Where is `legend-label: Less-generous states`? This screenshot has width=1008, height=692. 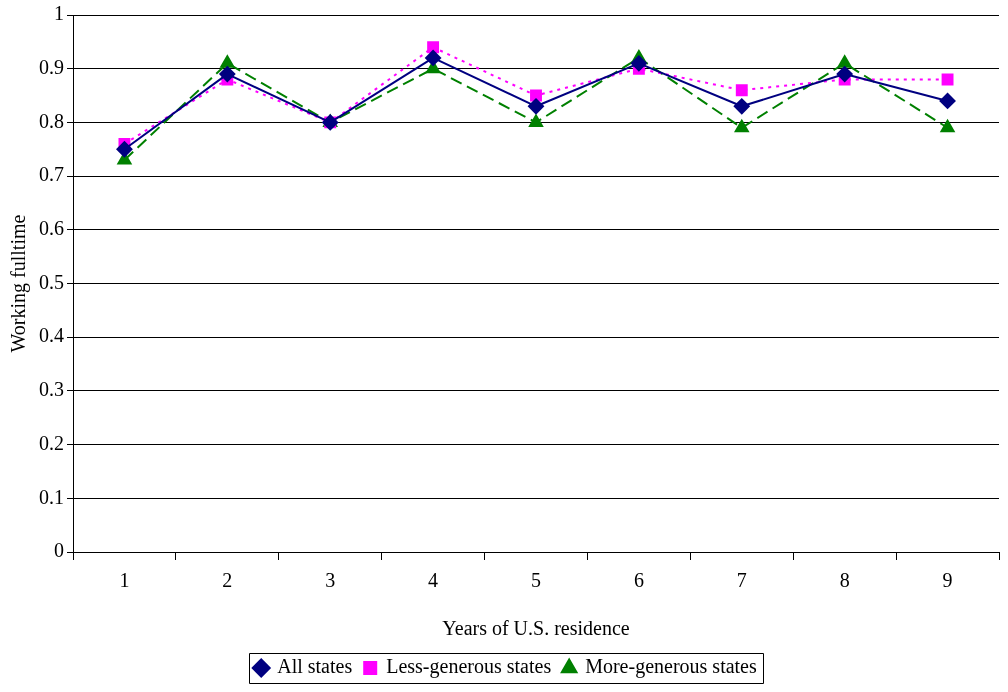 legend-label: Less-generous states is located at coordinates (469, 667).